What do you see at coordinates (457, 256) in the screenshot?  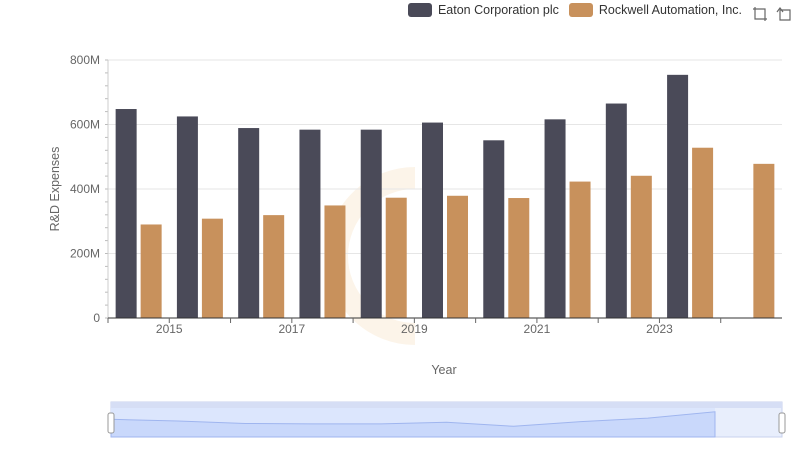 I see `bar-rockwell-2019` at bounding box center [457, 256].